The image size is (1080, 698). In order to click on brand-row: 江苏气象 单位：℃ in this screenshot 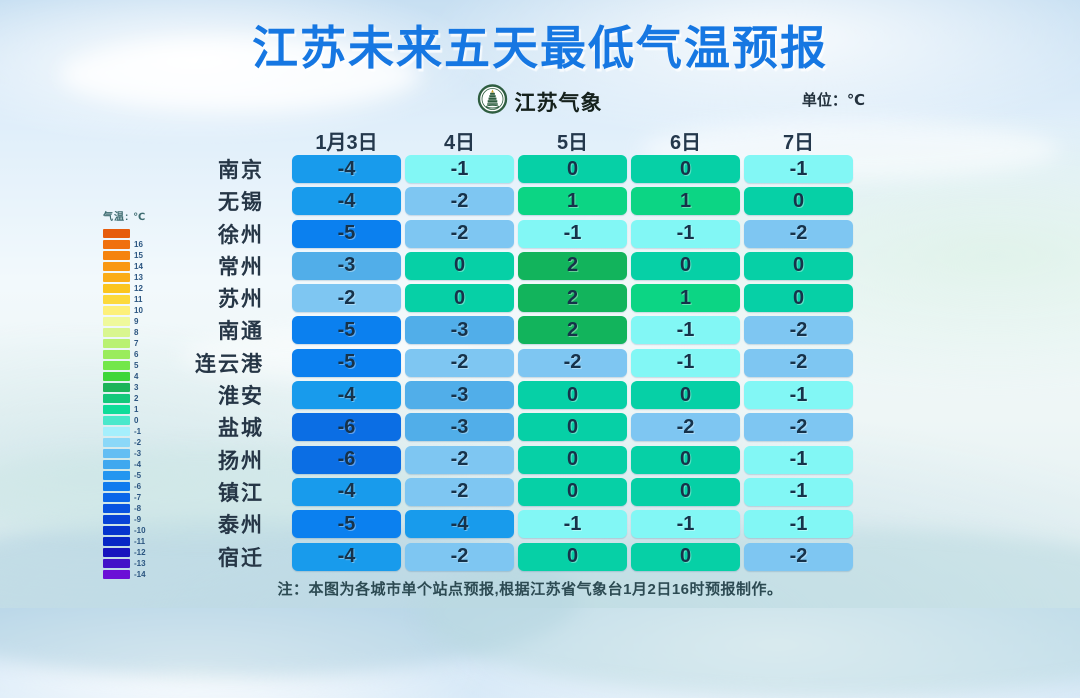, I will do `click(540, 100)`.